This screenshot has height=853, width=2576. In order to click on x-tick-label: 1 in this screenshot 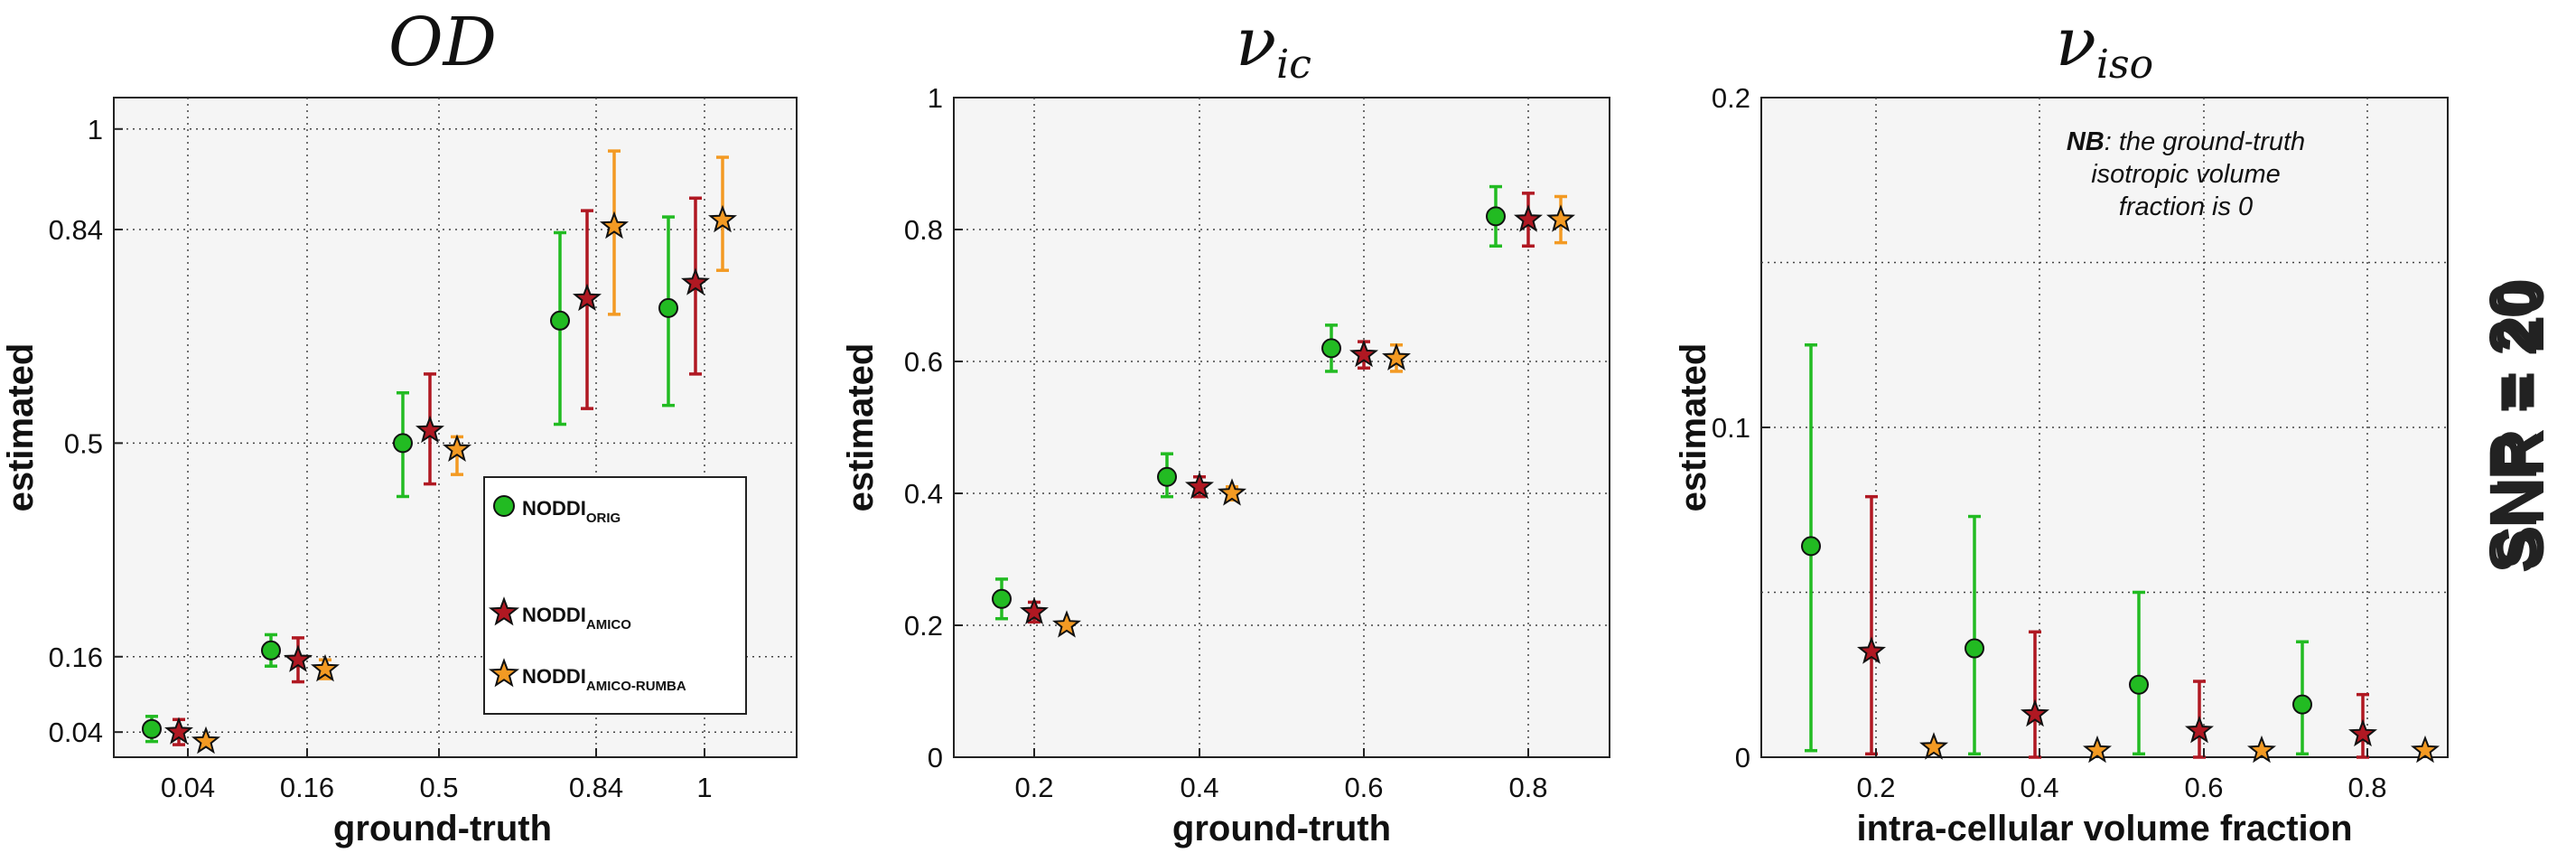, I will do `click(704, 787)`.